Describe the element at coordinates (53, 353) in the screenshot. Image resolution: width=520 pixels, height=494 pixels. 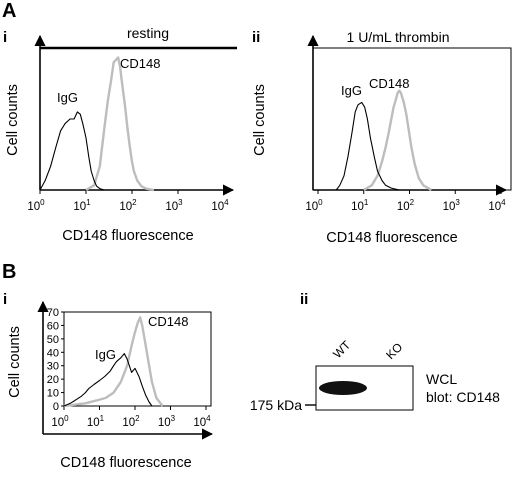
I see `y-tick-label: 40` at that location.